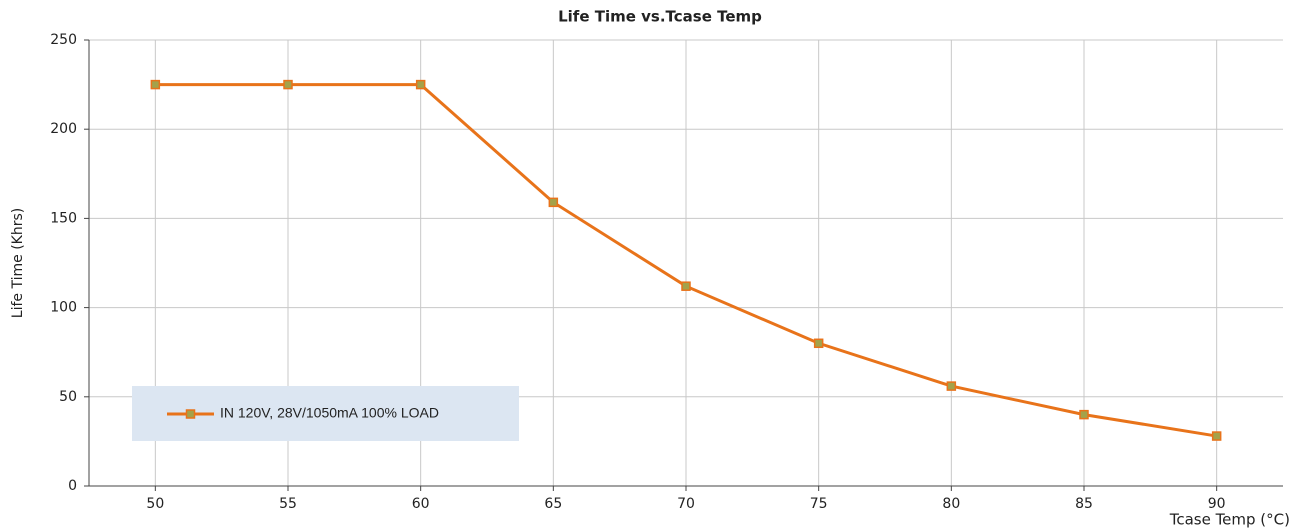 This screenshot has height=531, width=1295. I want to click on legend-label: IN 120V, 28V/1050mA 100% LOAD, so click(329, 413).